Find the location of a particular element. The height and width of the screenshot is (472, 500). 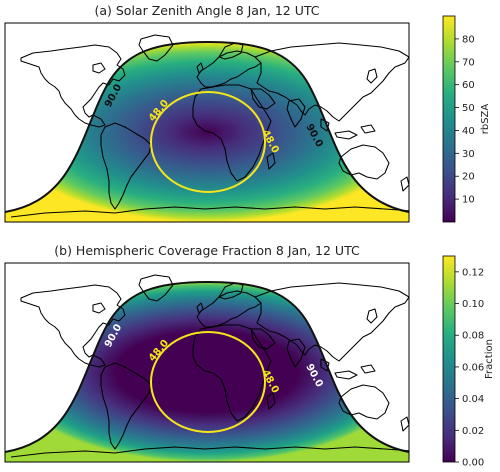

colorbar-tick-label: 0.02 is located at coordinates (473, 431).